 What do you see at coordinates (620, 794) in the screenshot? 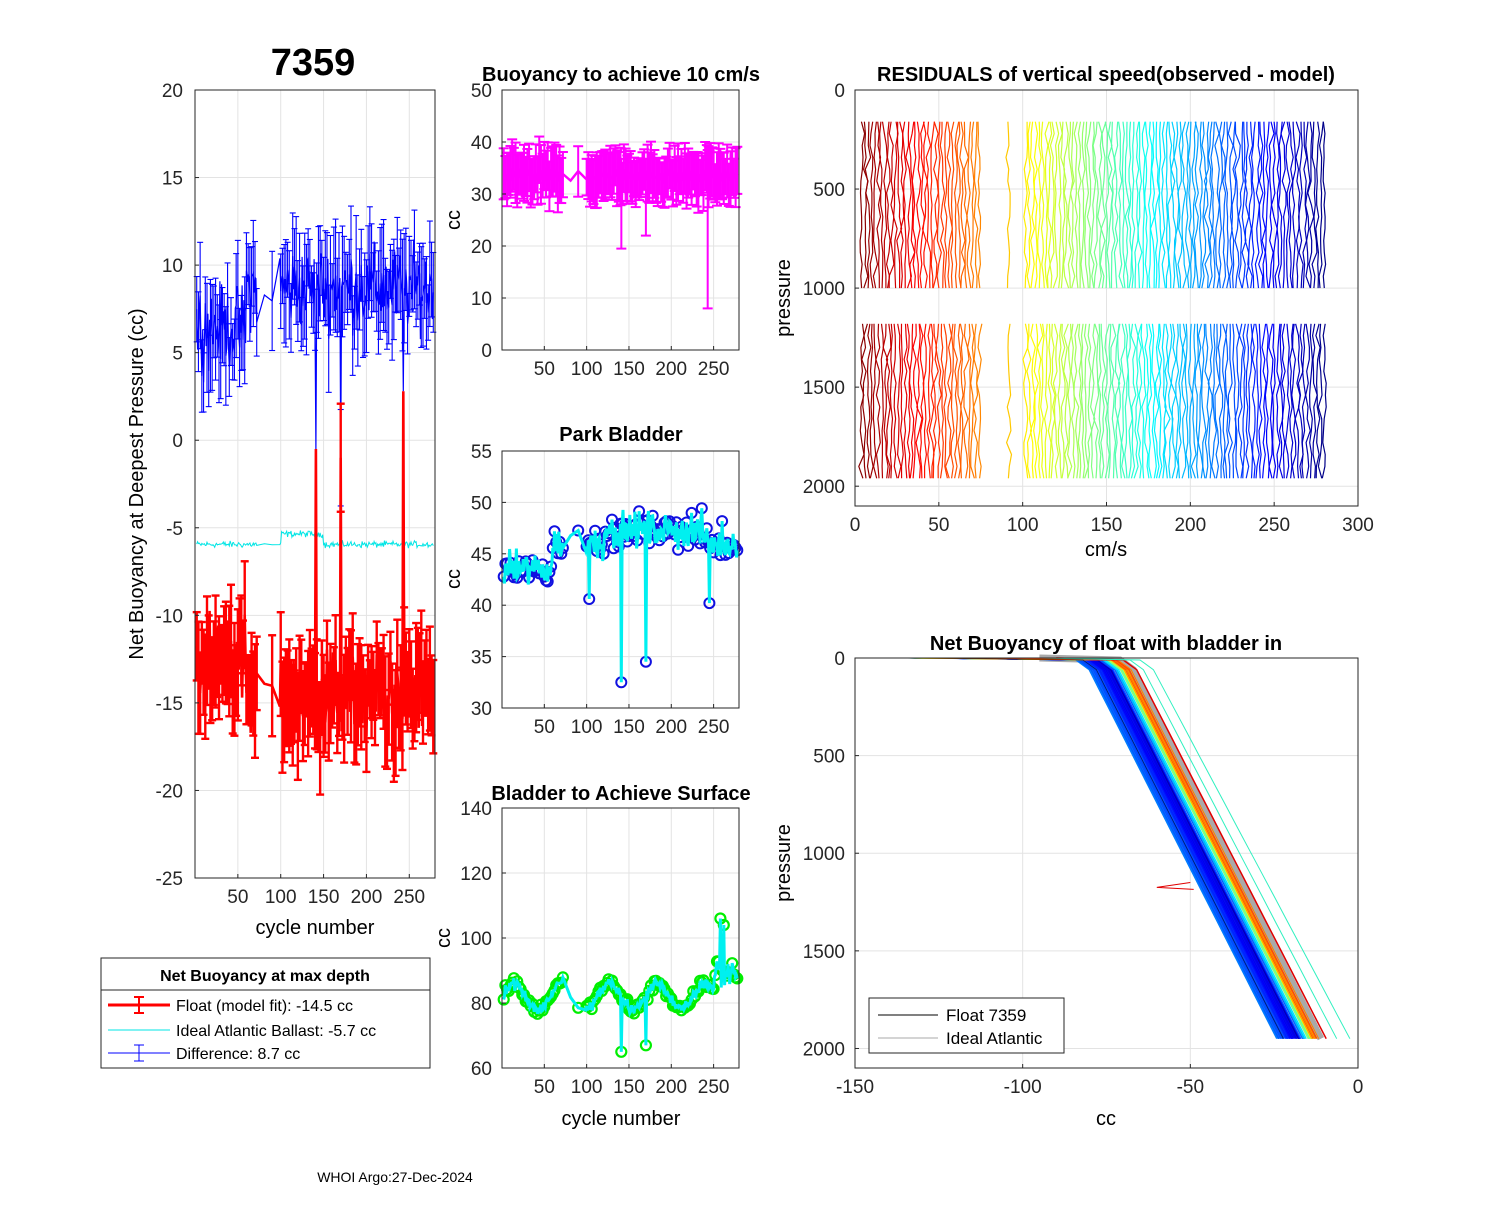
I see `surface-bladder-title: Bladder to Achieve Surface` at bounding box center [620, 794].